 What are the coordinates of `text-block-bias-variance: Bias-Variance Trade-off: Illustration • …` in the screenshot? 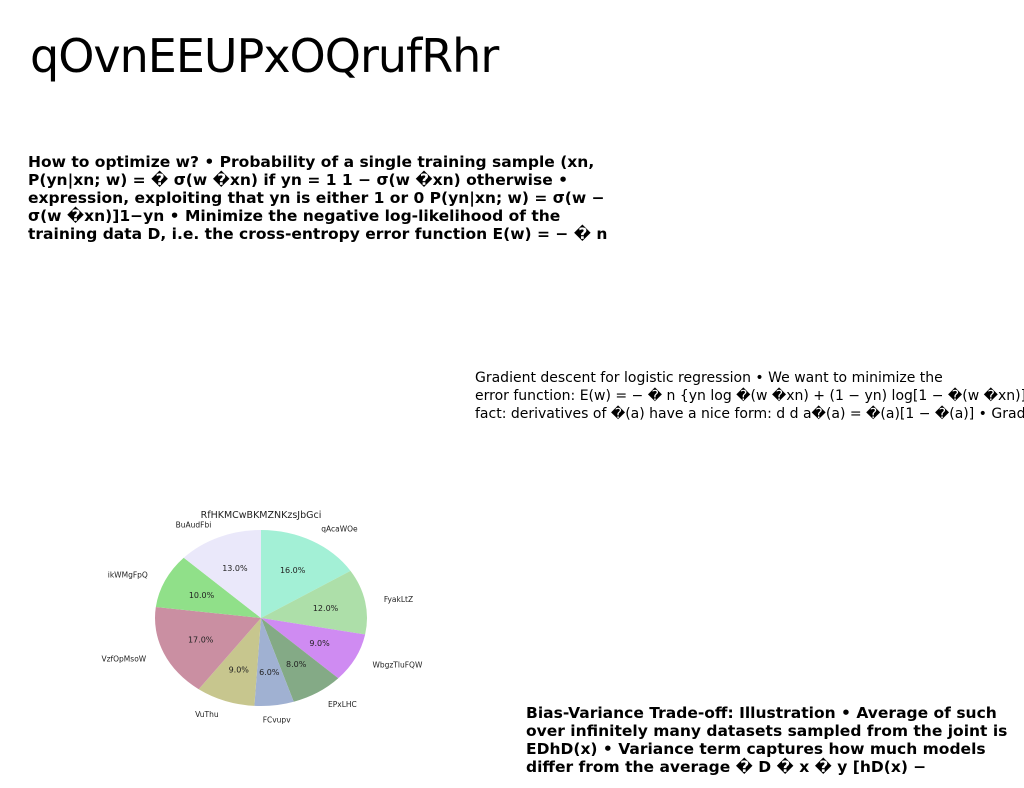 It's located at (767, 740).